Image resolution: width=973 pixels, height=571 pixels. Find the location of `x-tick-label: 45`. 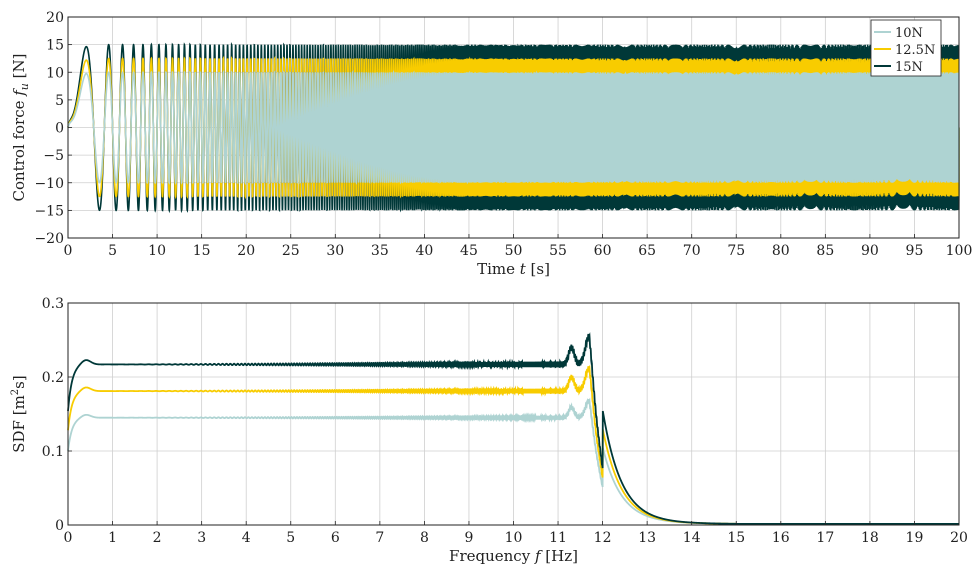

x-tick-label: 45 is located at coordinates (469, 251).